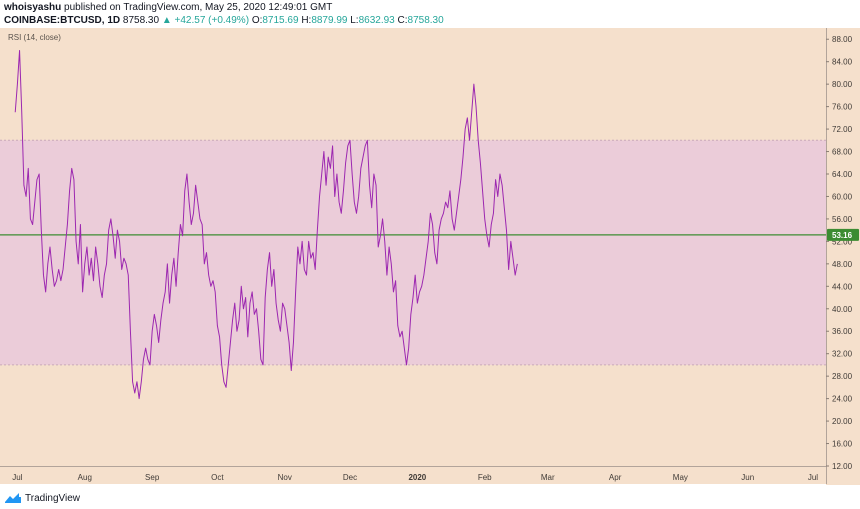  Describe the element at coordinates (62, 20) in the screenshot. I see `symbol-label: COINBASE:BTCUSD, 1D` at that location.